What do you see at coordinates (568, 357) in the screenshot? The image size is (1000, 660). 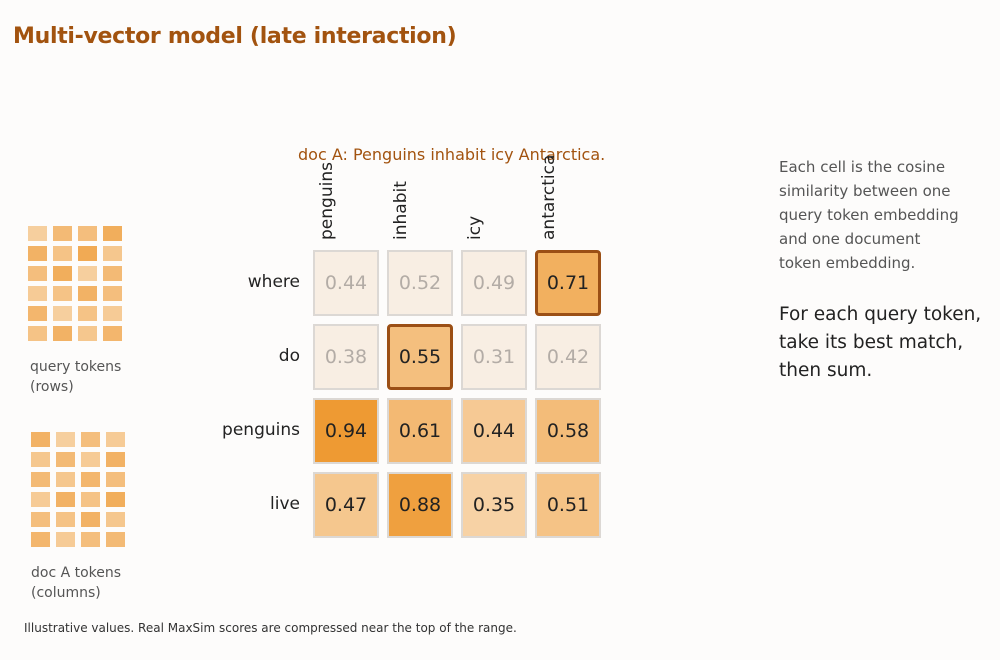 I see `heatmap-cell: 0.42` at bounding box center [568, 357].